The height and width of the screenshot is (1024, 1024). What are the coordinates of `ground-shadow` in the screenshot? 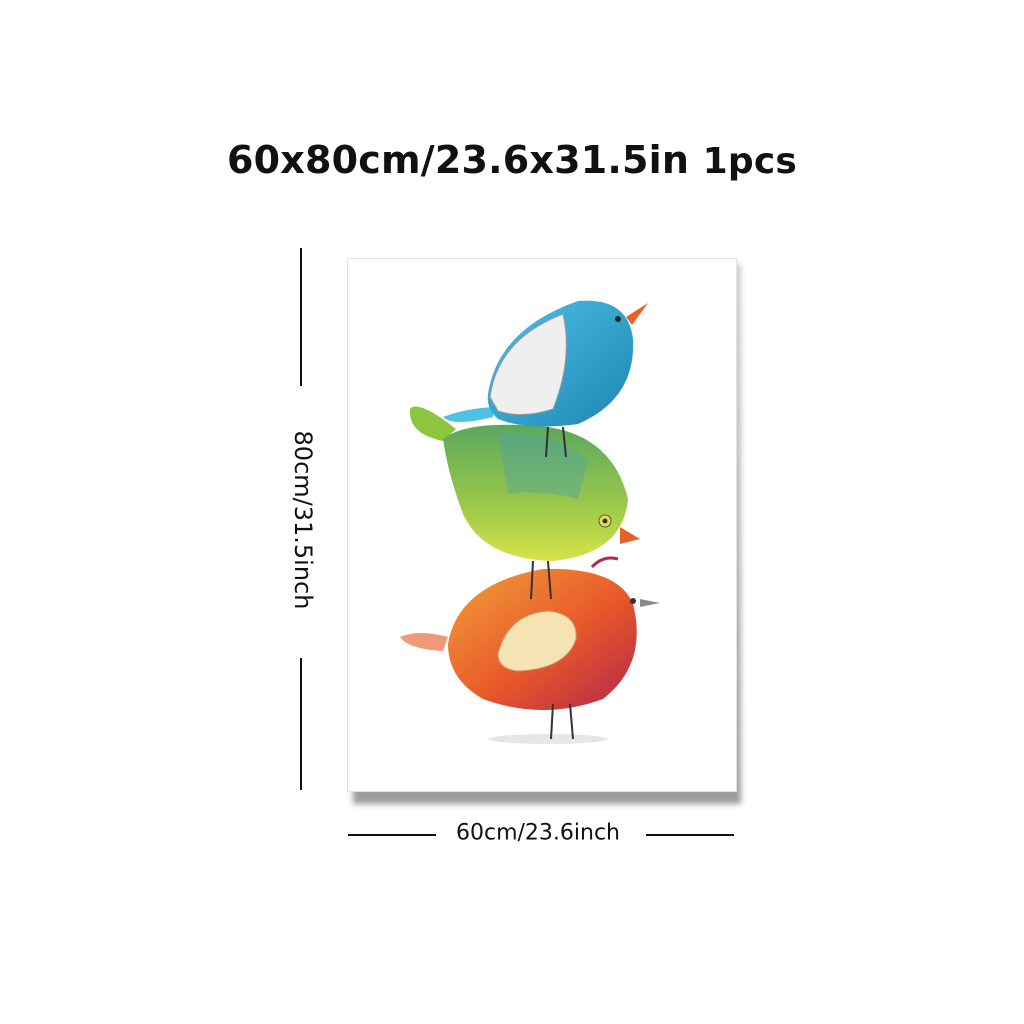 It's located at (548, 739).